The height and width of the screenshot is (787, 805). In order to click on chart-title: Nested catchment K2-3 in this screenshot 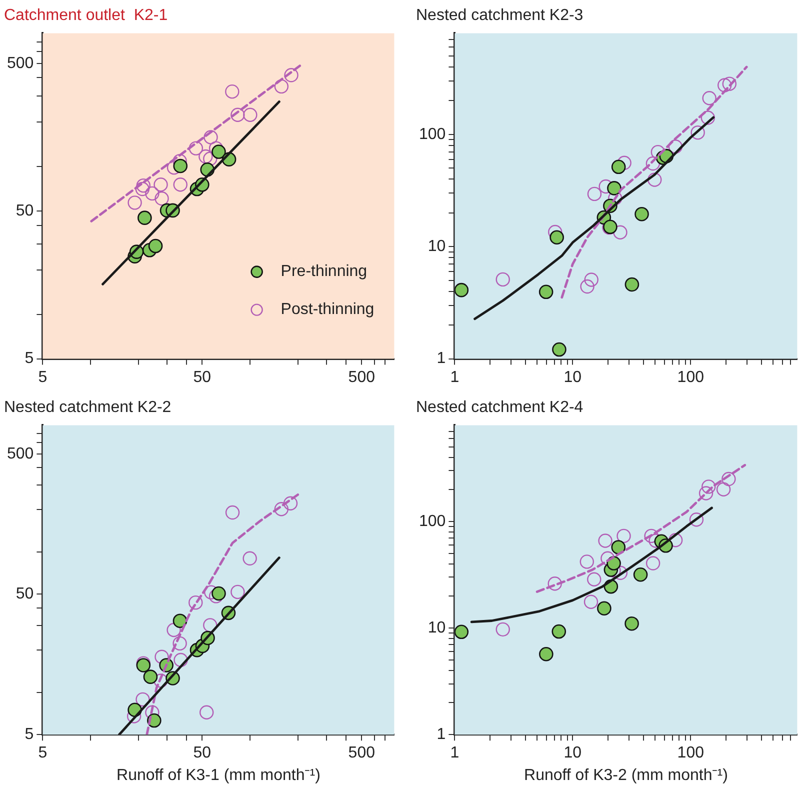, I will do `click(500, 15)`.